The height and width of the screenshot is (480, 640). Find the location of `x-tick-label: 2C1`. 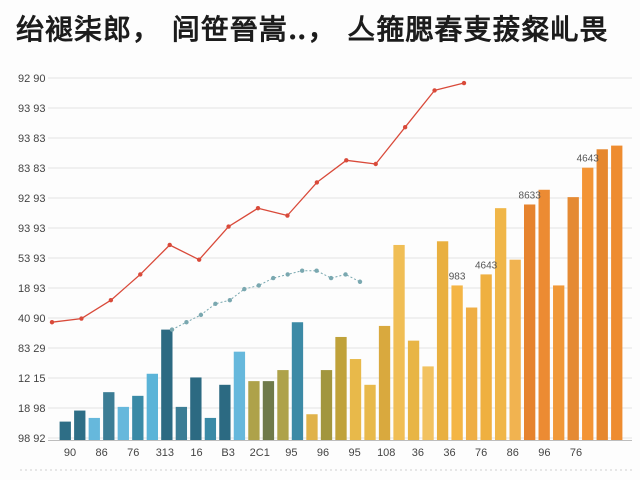

x-tick-label: 2C1 is located at coordinates (260, 453).